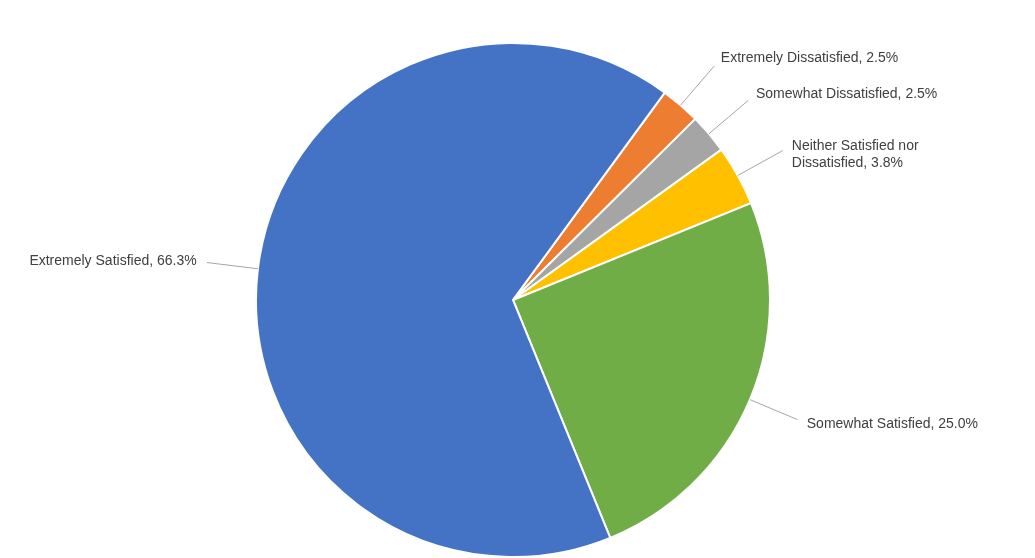 The image size is (1035, 558). I want to click on slice-label: Somewhat Satisfied, 25.0%, so click(892, 422).